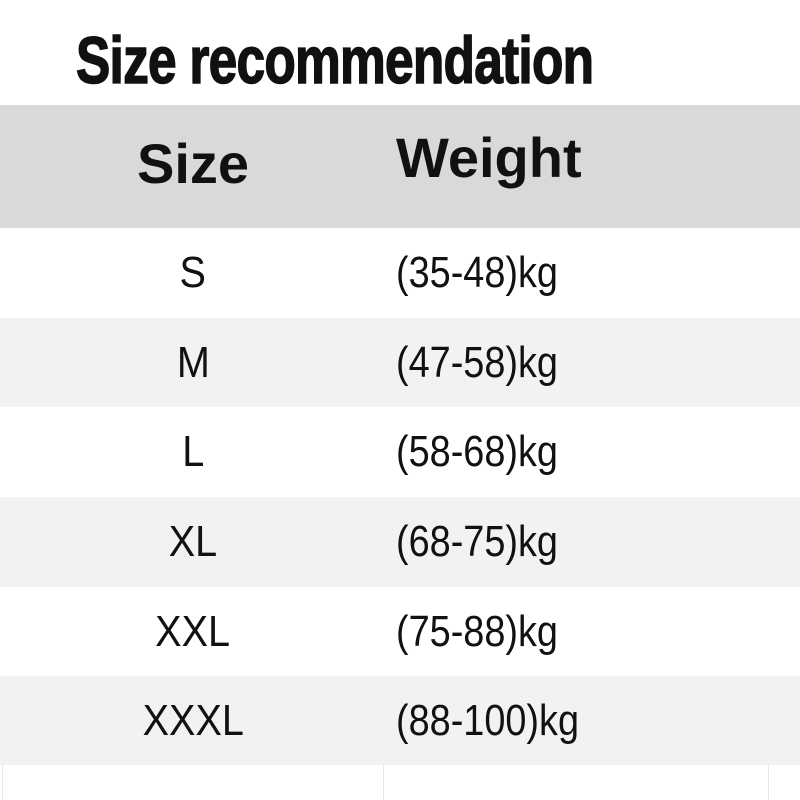 Image resolution: width=800 pixels, height=800 pixels. I want to click on table-row: XL (68-75)kg, so click(400, 542).